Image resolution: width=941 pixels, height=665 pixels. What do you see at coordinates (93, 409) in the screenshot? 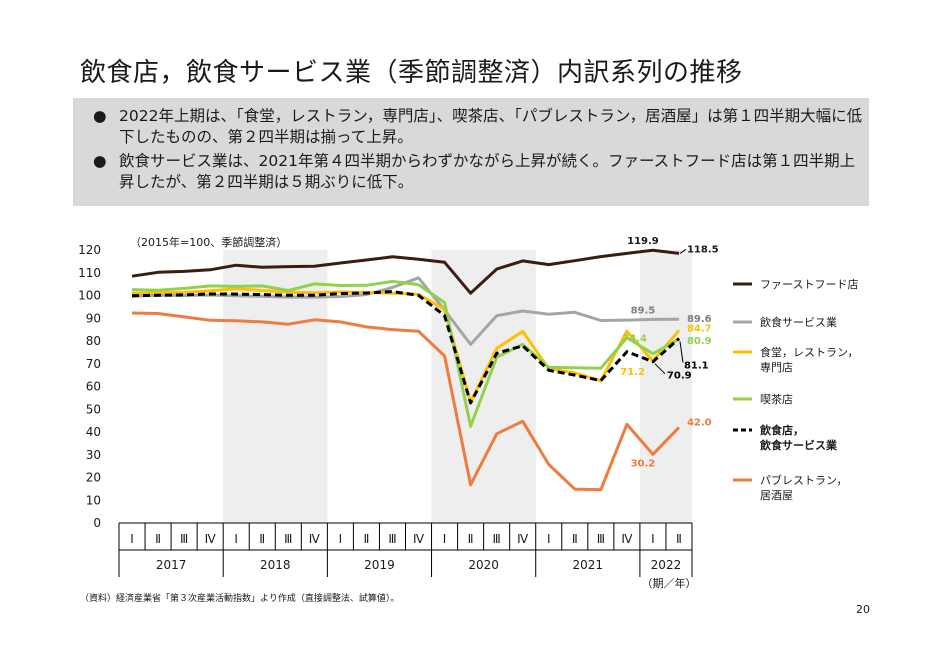
I see `y-tick-label: 50` at bounding box center [93, 409].